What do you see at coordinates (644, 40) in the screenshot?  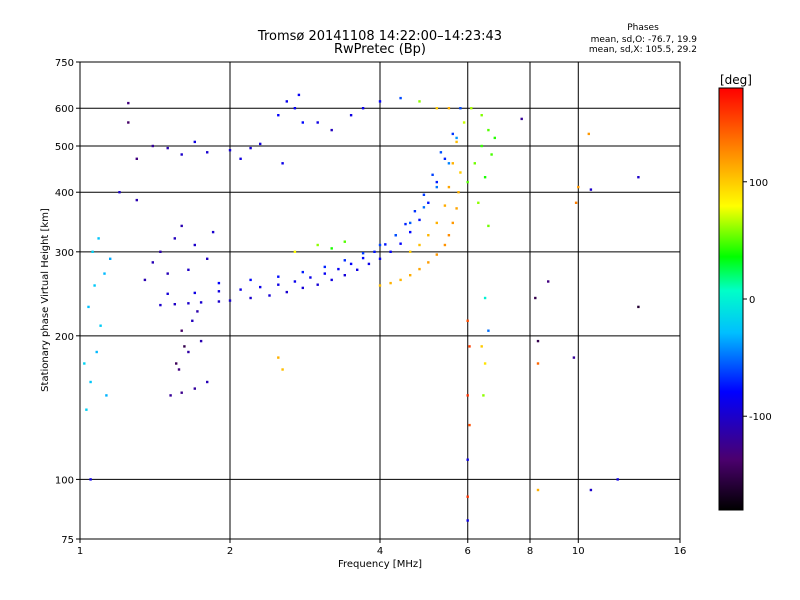 I see `stats-line-o: mean, sd,O: -76.7, 19.9` at bounding box center [644, 40].